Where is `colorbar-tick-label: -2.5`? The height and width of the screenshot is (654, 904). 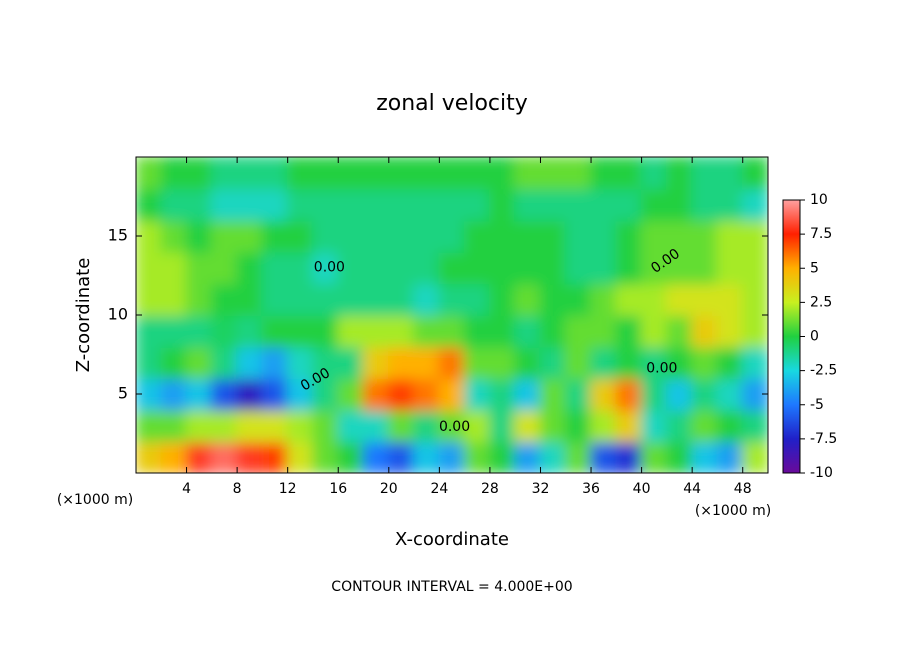 colorbar-tick-label: -2.5 is located at coordinates (823, 371).